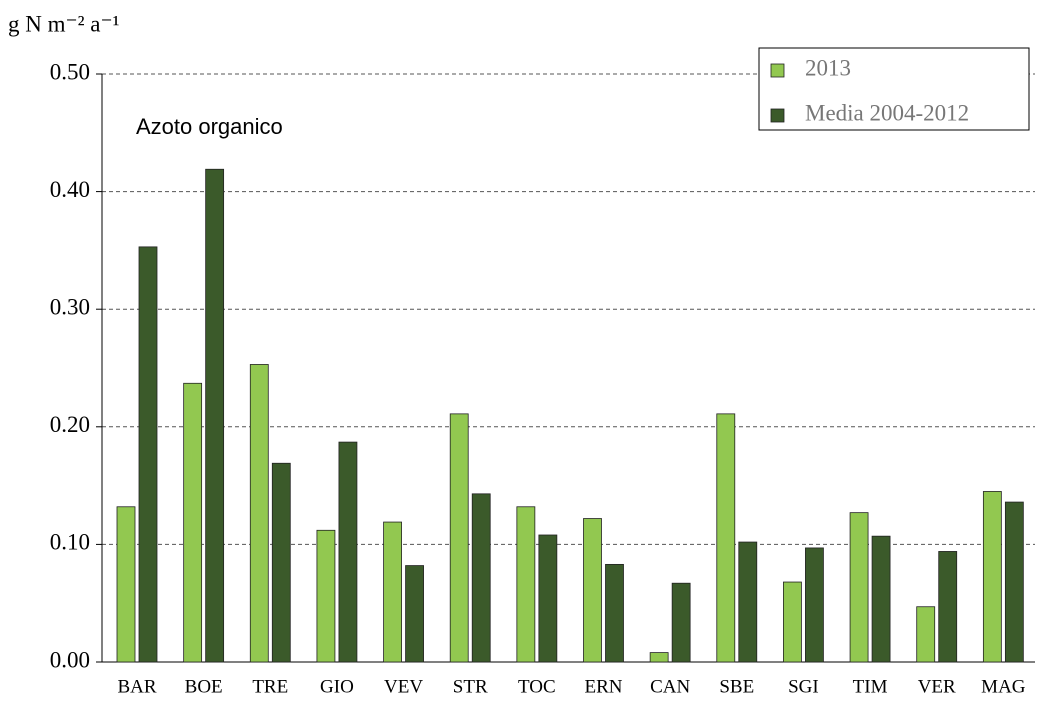 The image size is (1057, 705). I want to click on y-tick-label: 0.20, so click(70, 424).